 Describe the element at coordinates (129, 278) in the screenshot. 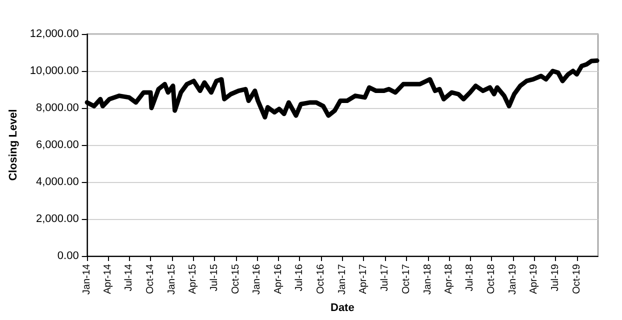

I see `x-tick-label: Jul-14` at that location.